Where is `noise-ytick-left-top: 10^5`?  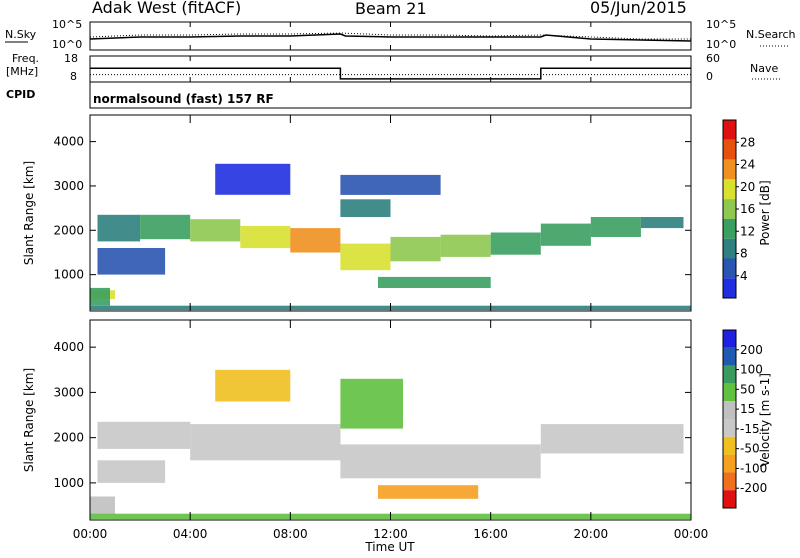
noise-ytick-left-top: 10^5 is located at coordinates (67, 24).